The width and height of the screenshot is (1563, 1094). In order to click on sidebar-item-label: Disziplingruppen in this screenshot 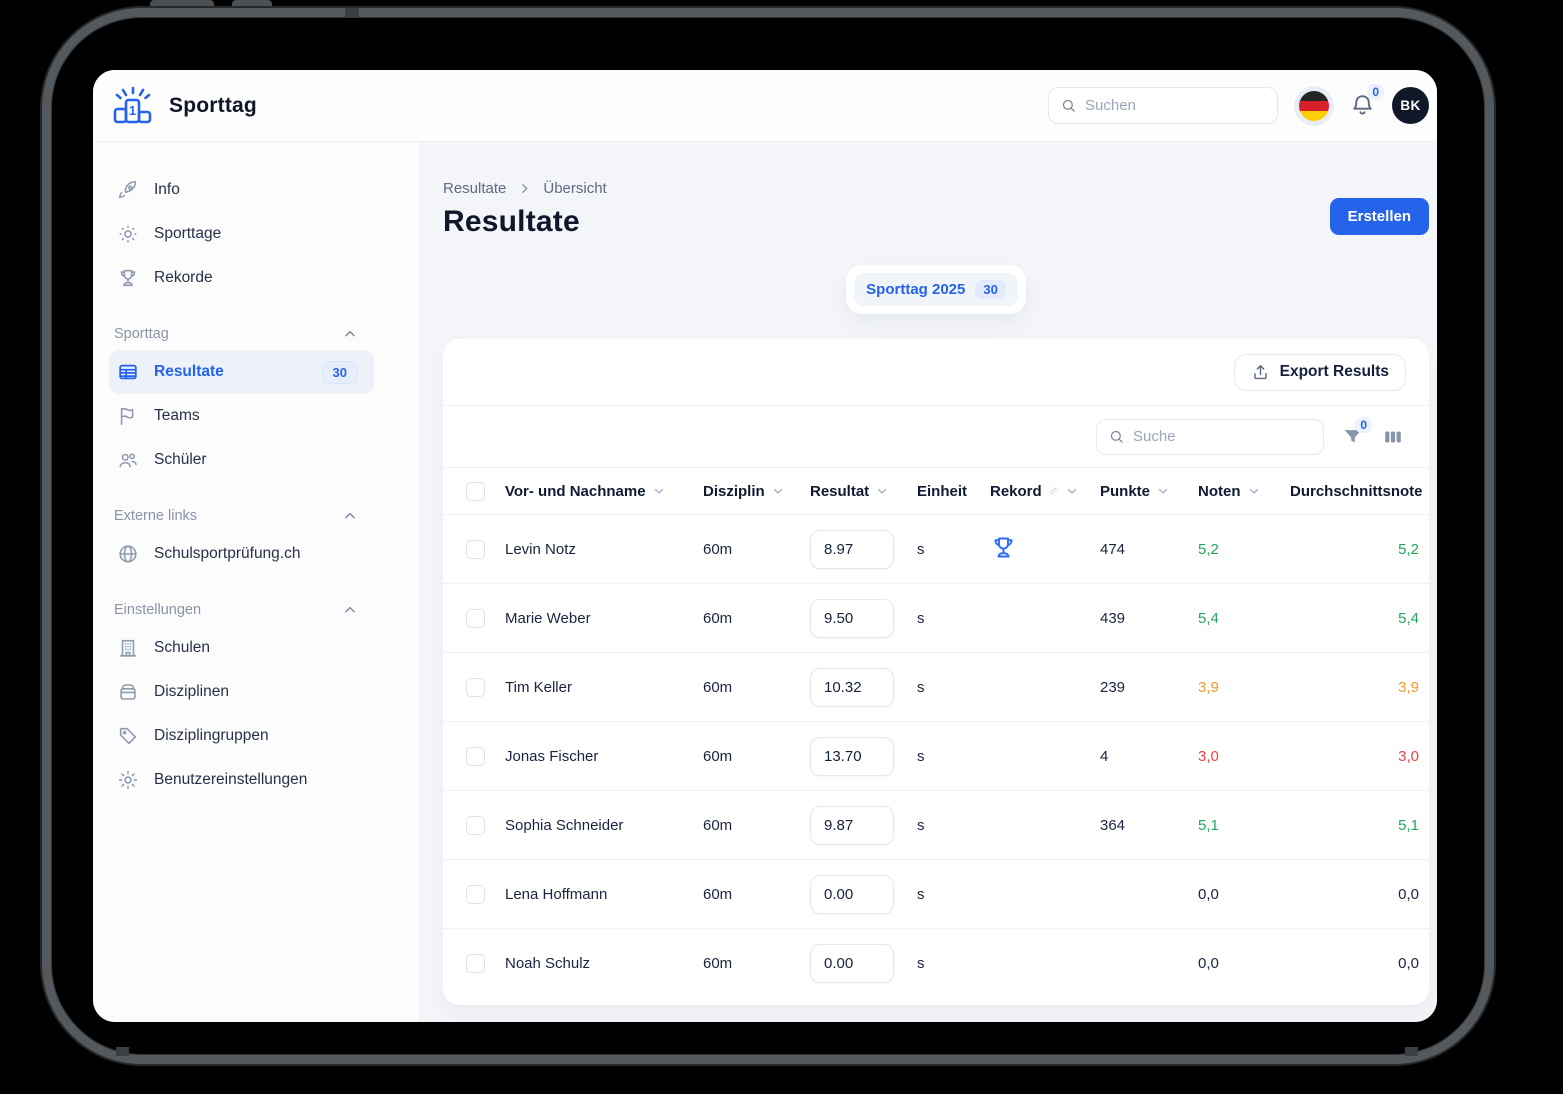, I will do `click(211, 735)`.